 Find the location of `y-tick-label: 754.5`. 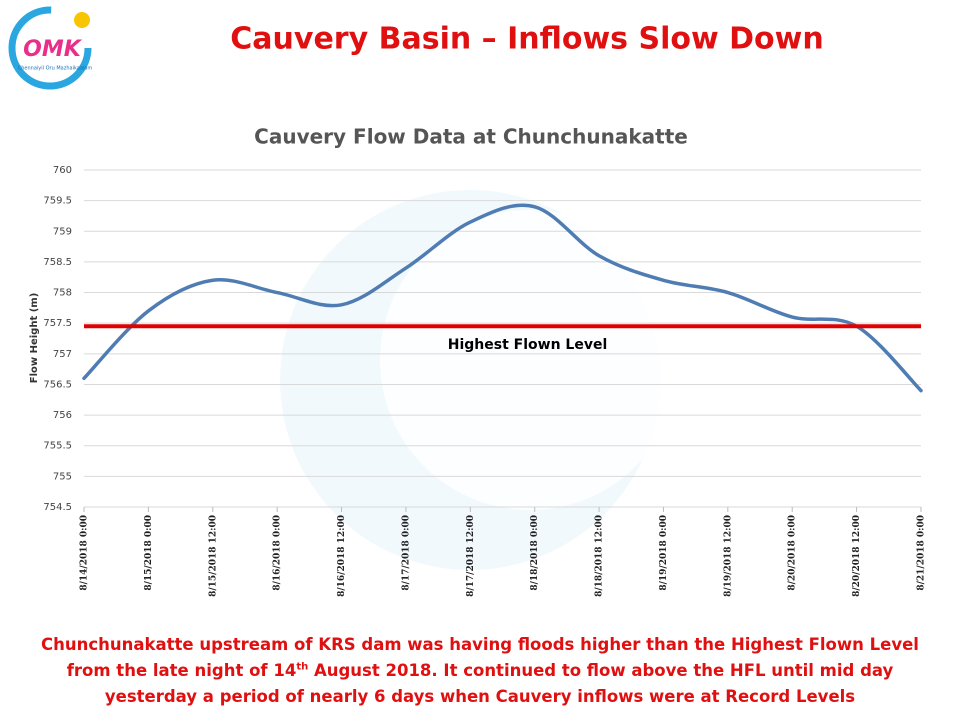

y-tick-label: 754.5 is located at coordinates (57, 507).